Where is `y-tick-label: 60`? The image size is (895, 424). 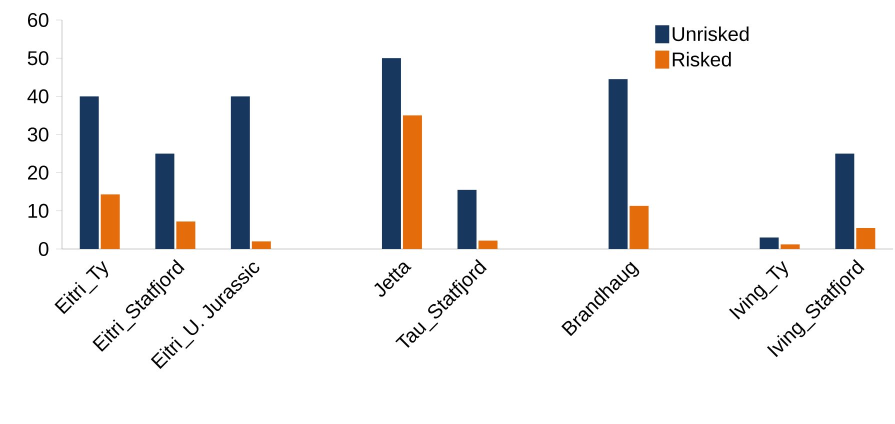
y-tick-label: 60 is located at coordinates (38, 20).